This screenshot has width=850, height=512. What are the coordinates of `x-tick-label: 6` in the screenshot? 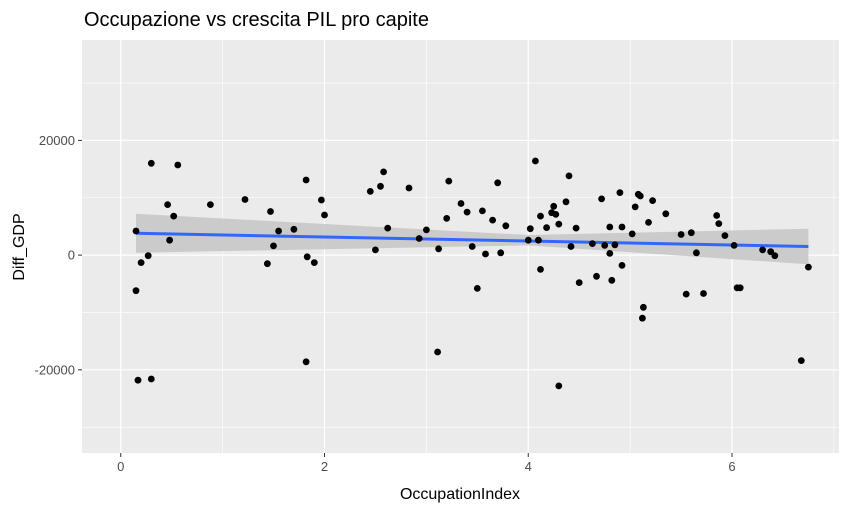 It's located at (731, 466).